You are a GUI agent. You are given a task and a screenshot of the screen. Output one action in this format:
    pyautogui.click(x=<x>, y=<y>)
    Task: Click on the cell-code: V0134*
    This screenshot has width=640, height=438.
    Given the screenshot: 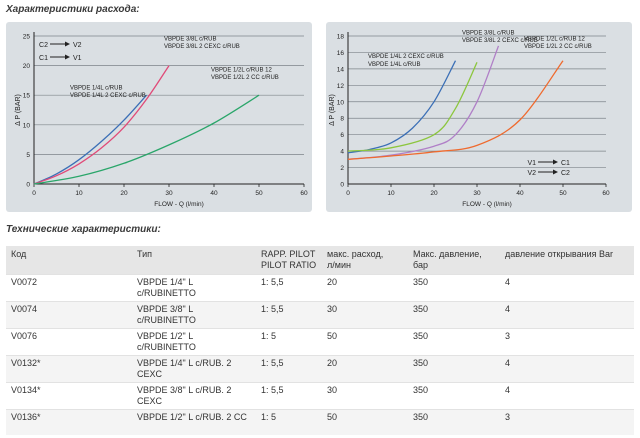 What is the action you would take?
    pyautogui.click(x=69, y=396)
    